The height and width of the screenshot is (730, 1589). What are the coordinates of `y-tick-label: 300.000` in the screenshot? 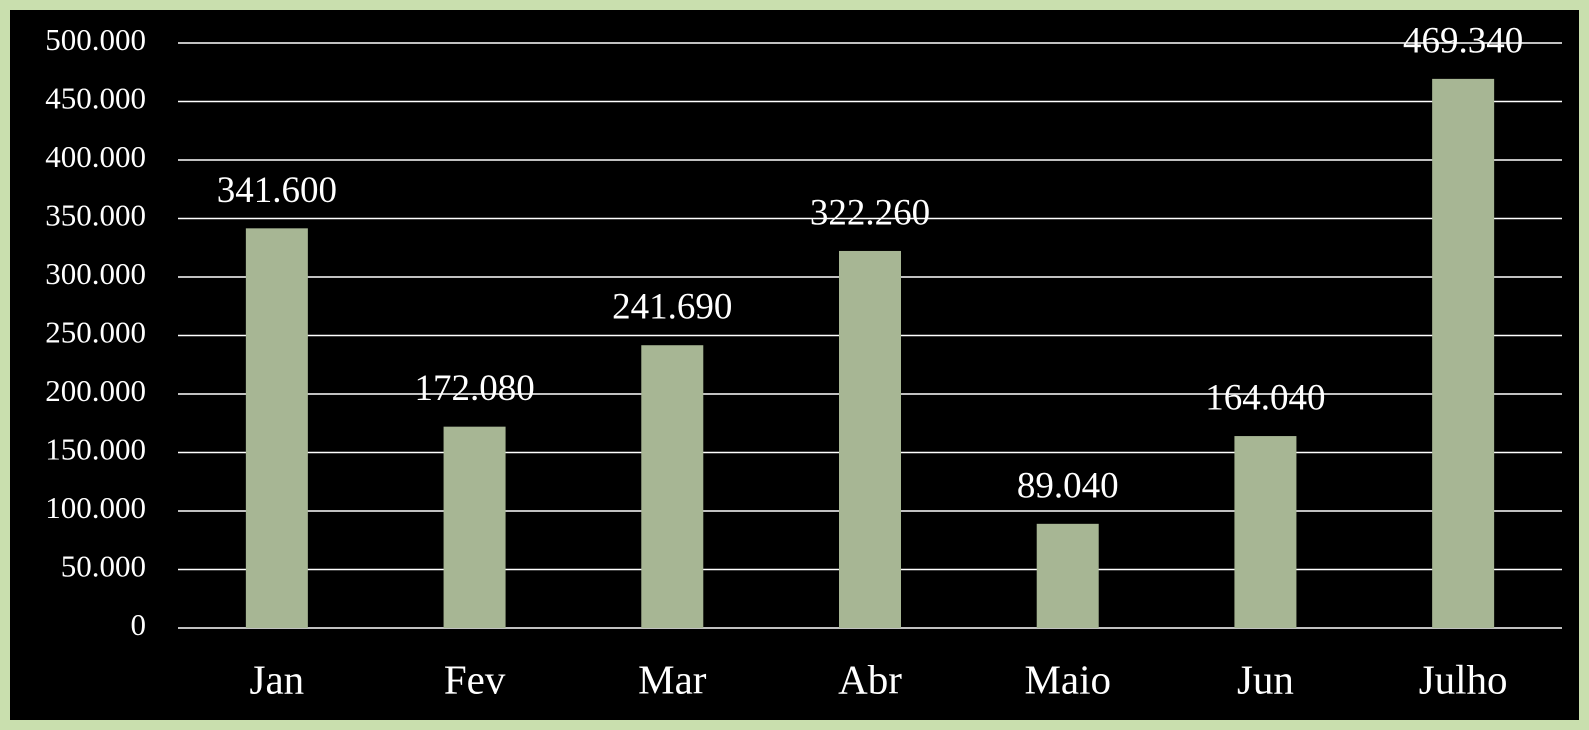 It's located at (95, 273).